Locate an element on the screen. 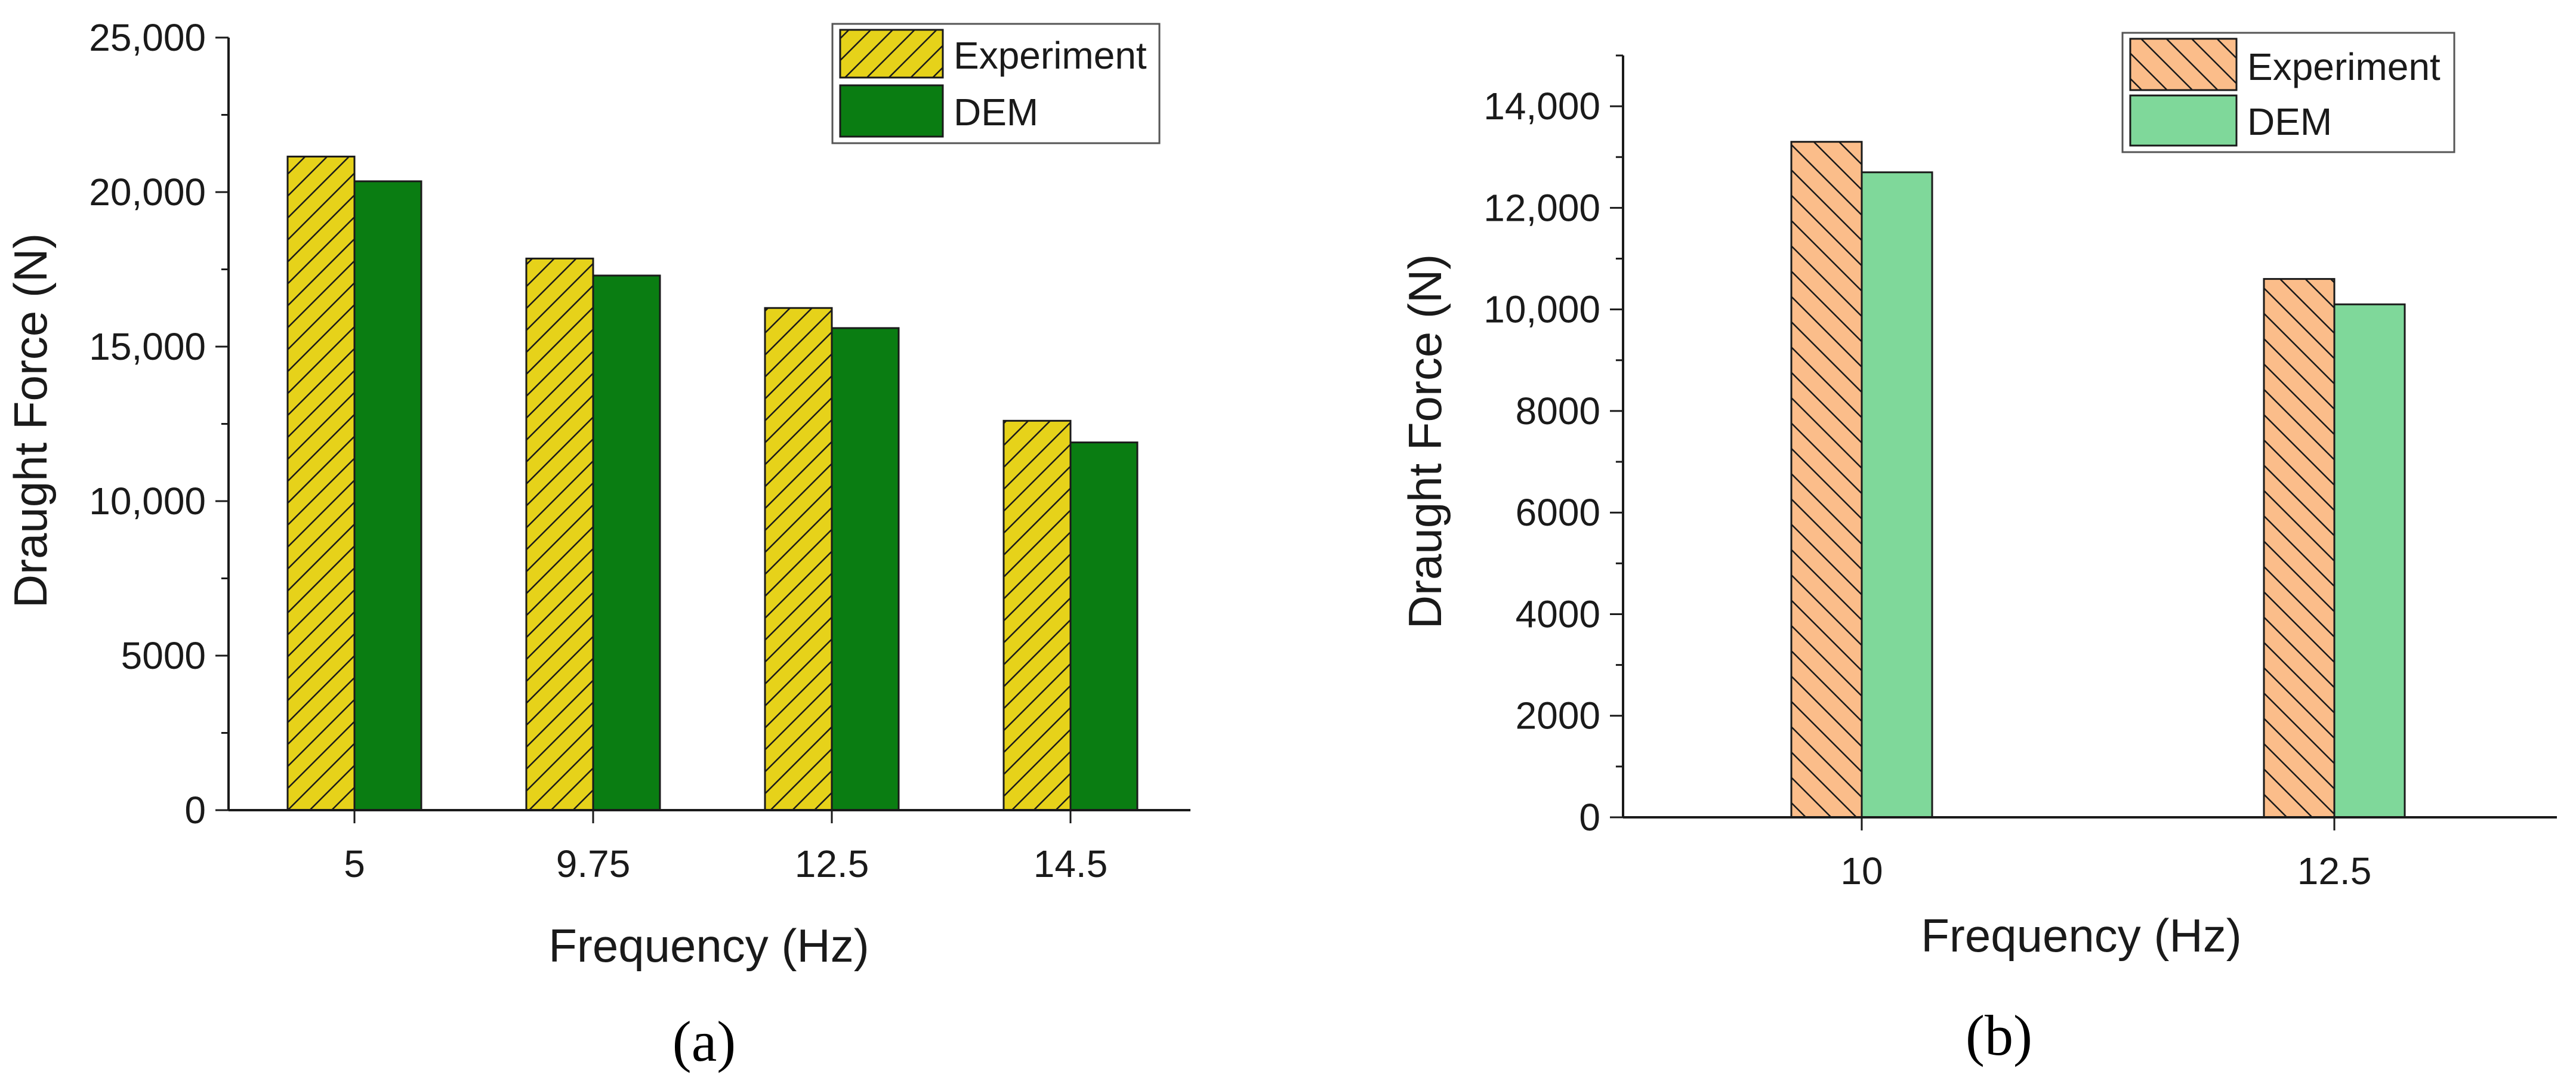  chart-b-y-tick-label: 0 is located at coordinates (1589, 818).